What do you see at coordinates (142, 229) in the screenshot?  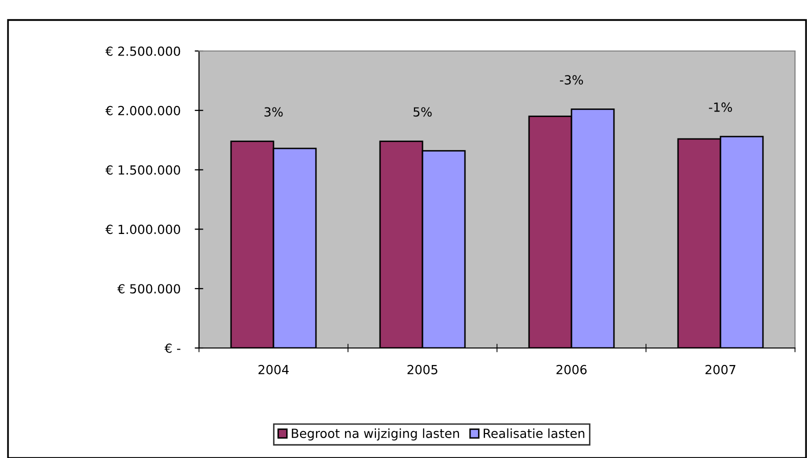 I see `y-tick-label: € 1.000.000` at bounding box center [142, 229].